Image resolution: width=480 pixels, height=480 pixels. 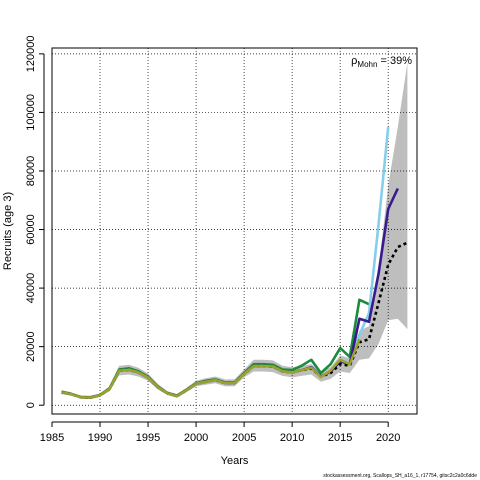 I want to click on x-tick-label: 1990, so click(x=100, y=438).